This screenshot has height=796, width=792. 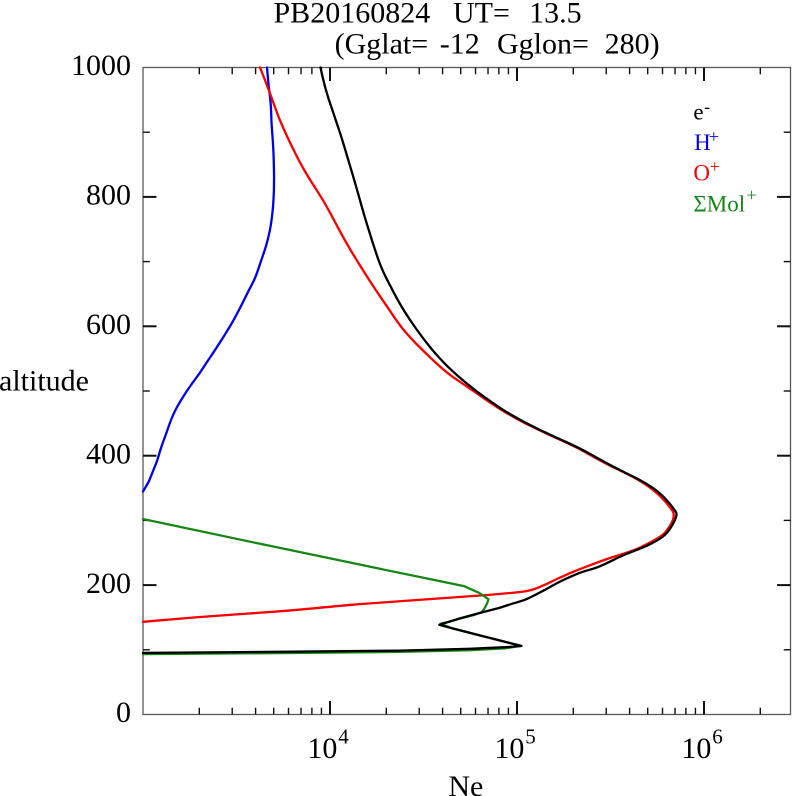 I want to click on svg-text: 13.5, so click(x=555, y=15).